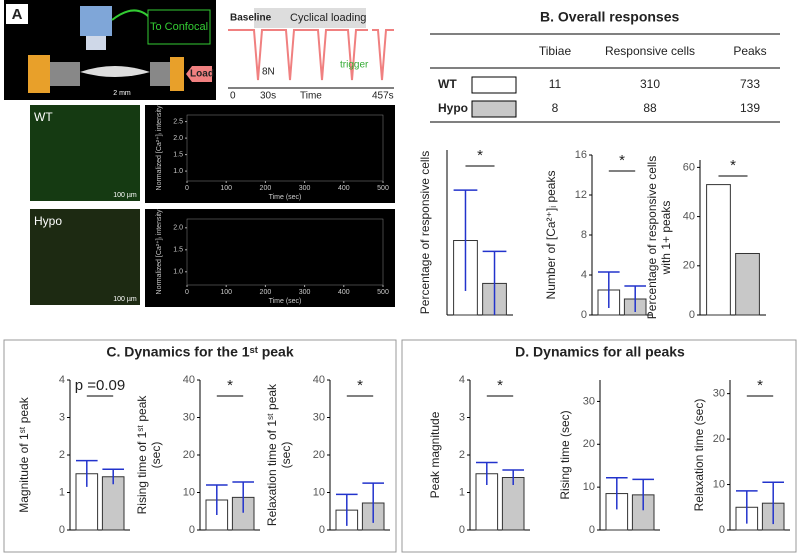 The height and width of the screenshot is (554, 800). I want to click on y-tick-label: 8, so click(584, 235).